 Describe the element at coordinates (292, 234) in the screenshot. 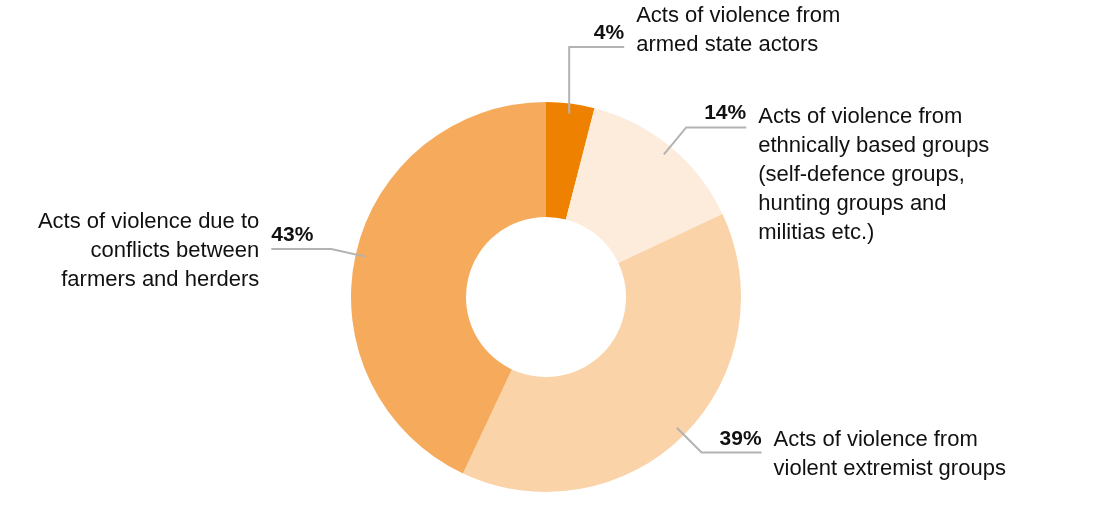

I see `data-label: 43%` at that location.